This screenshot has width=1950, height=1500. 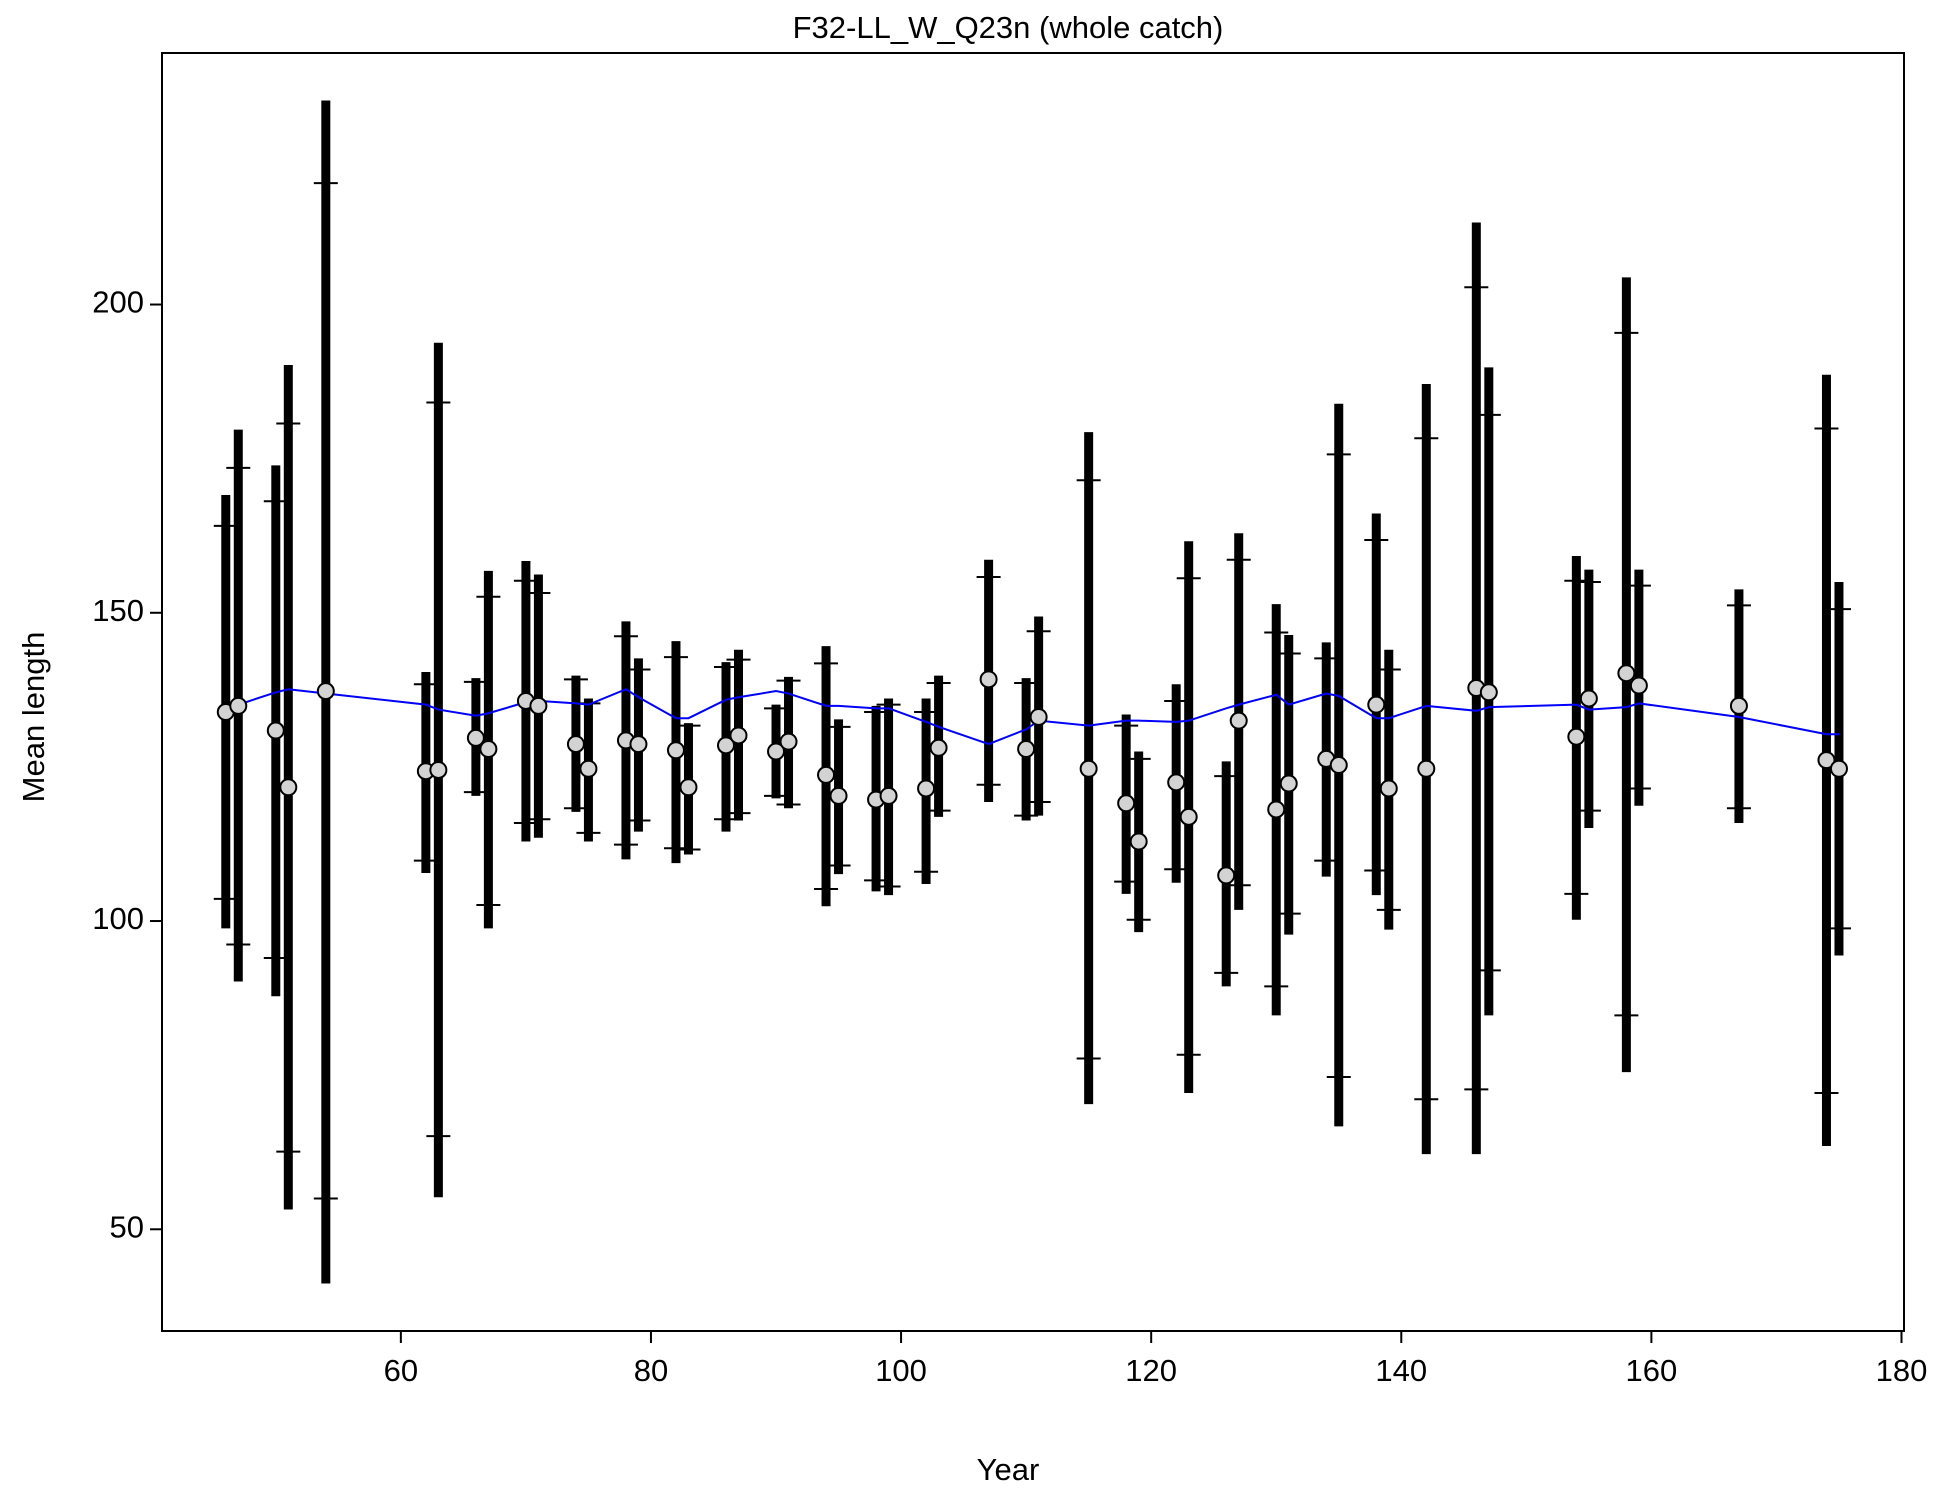 What do you see at coordinates (118, 918) in the screenshot?
I see `y-tick-label: 100` at bounding box center [118, 918].